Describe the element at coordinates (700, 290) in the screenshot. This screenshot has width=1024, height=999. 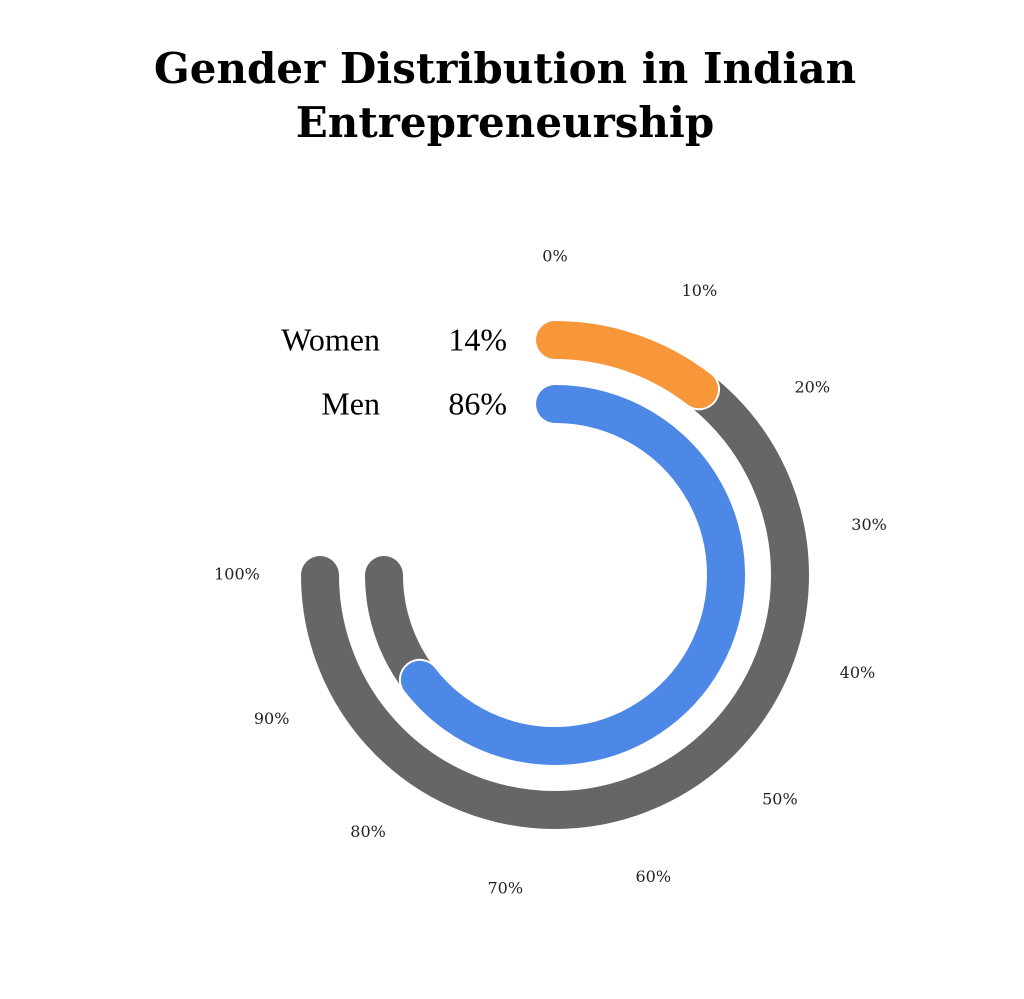
I see `tick-label: 10%` at that location.